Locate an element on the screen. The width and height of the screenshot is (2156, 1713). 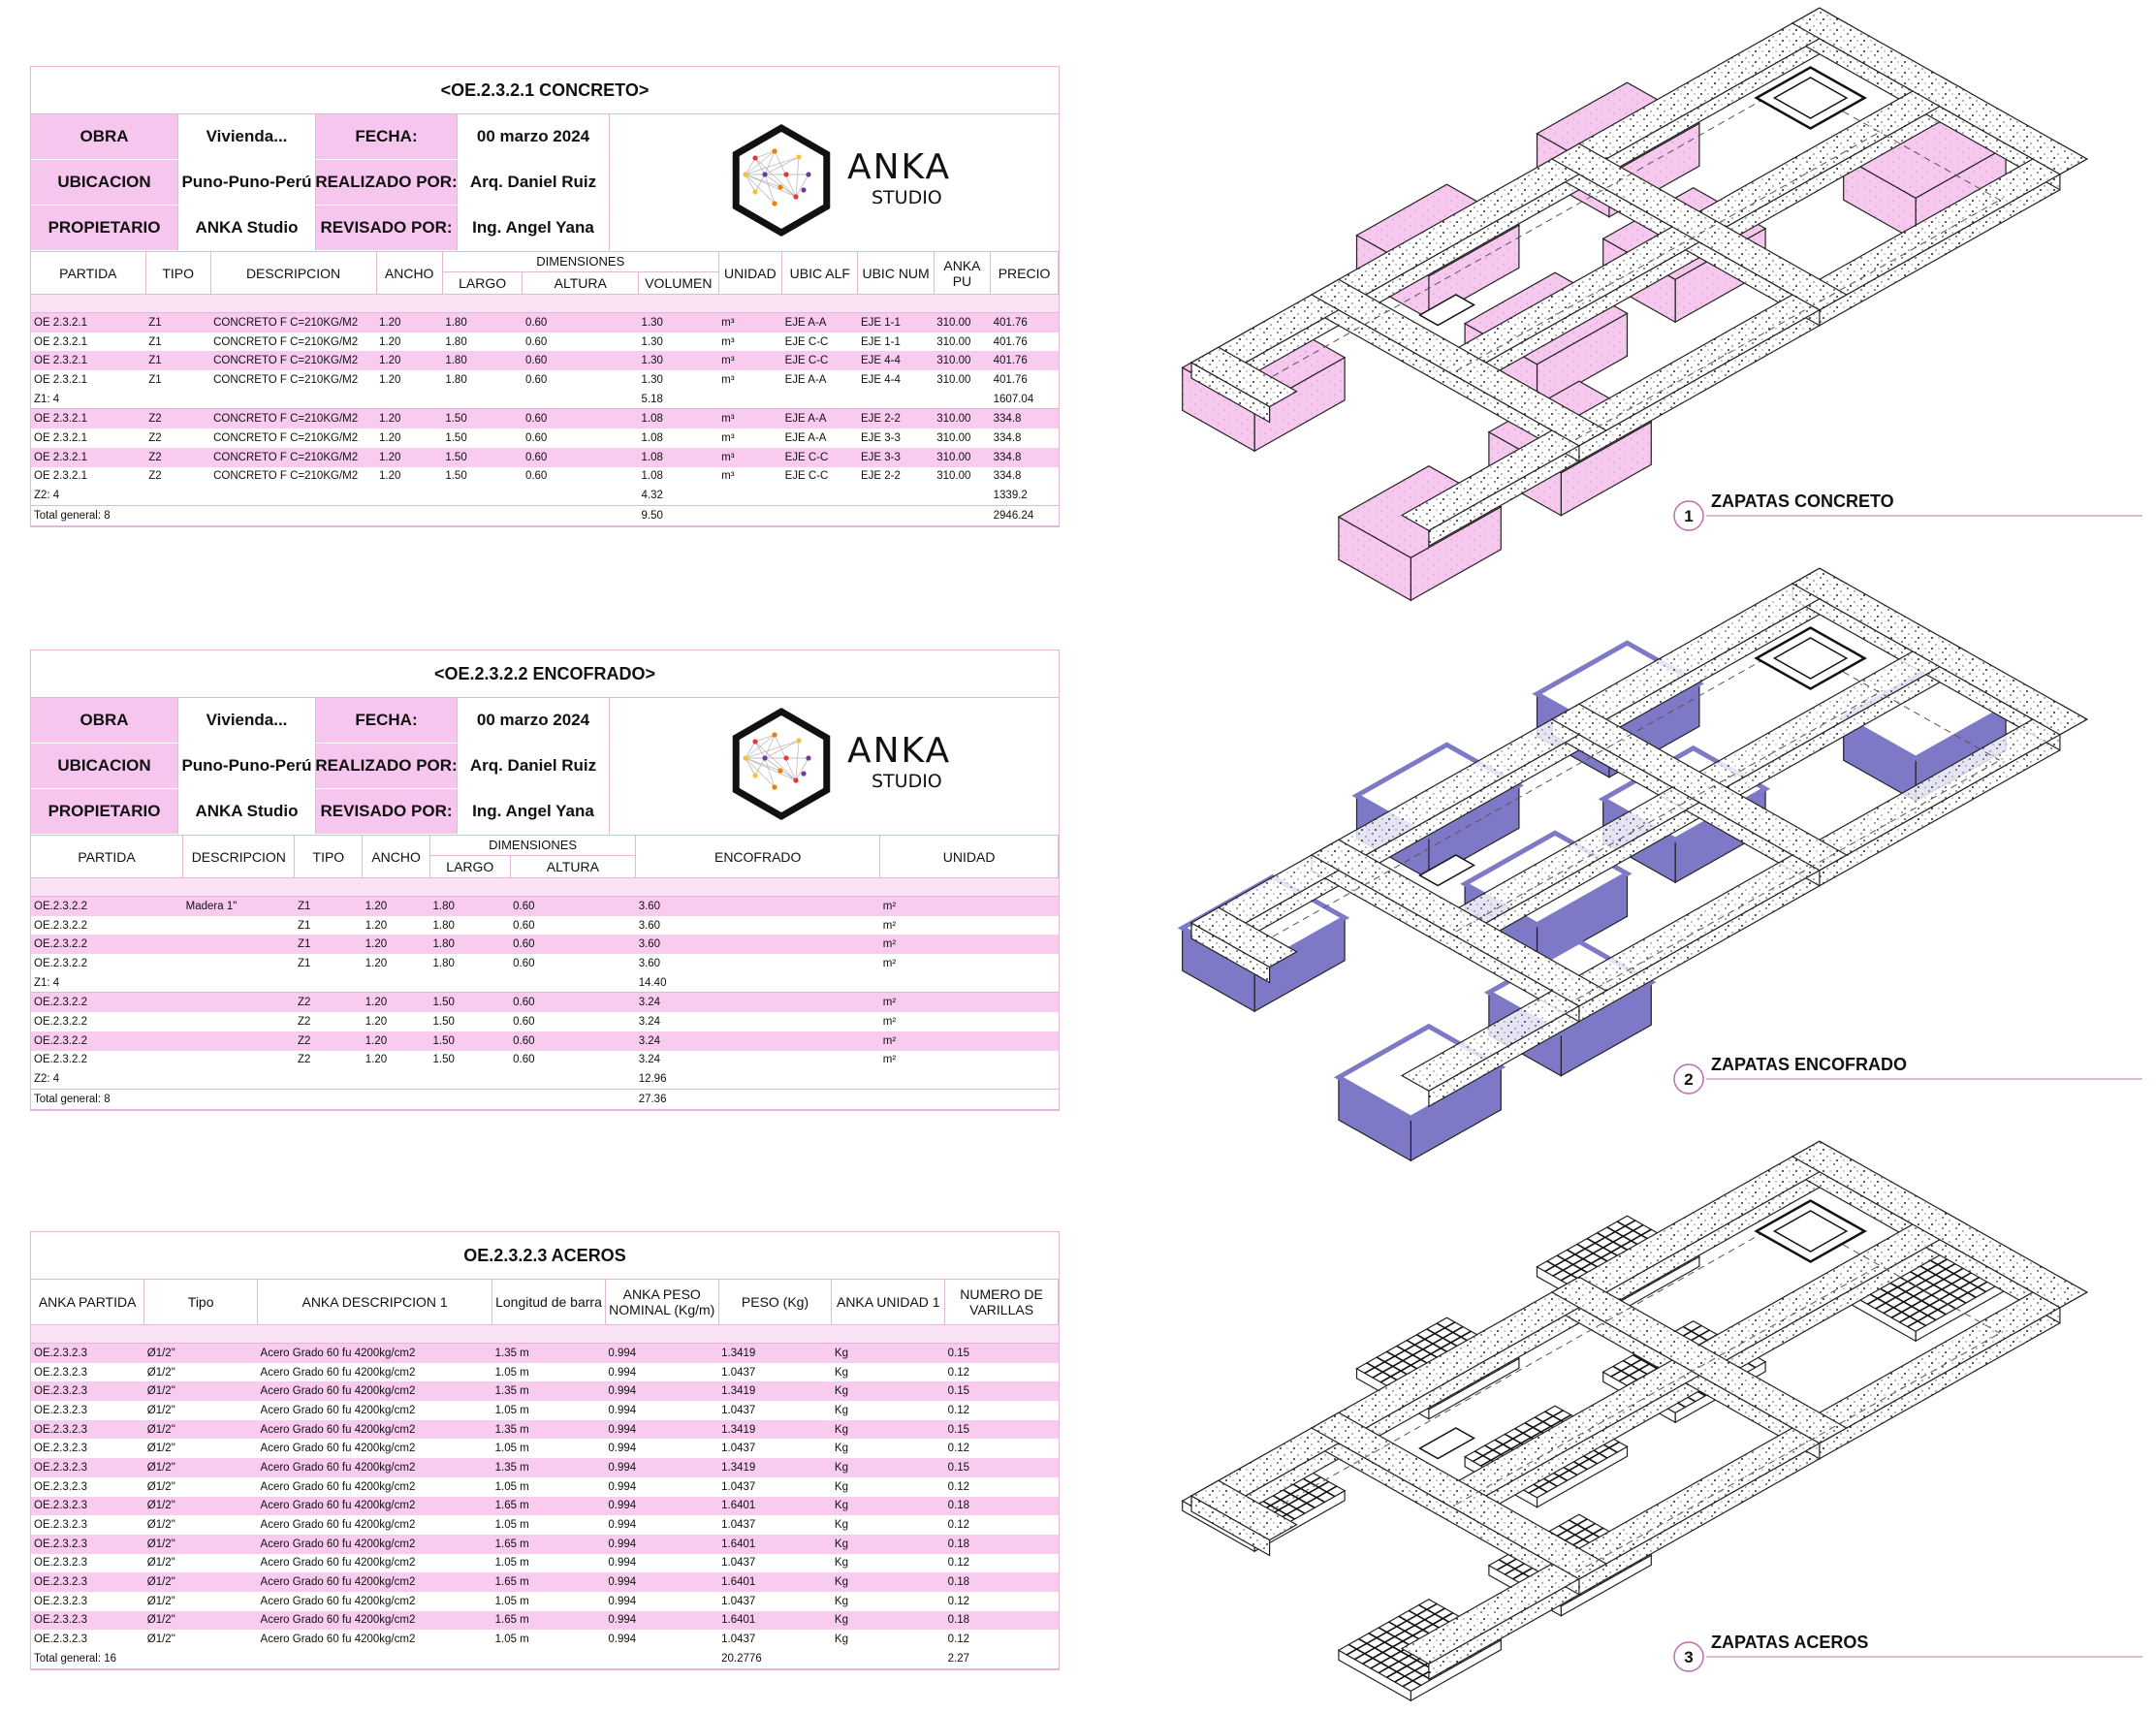
cell: Acero Grado 60 fu 4200kg/cm2 is located at coordinates (374, 1582).